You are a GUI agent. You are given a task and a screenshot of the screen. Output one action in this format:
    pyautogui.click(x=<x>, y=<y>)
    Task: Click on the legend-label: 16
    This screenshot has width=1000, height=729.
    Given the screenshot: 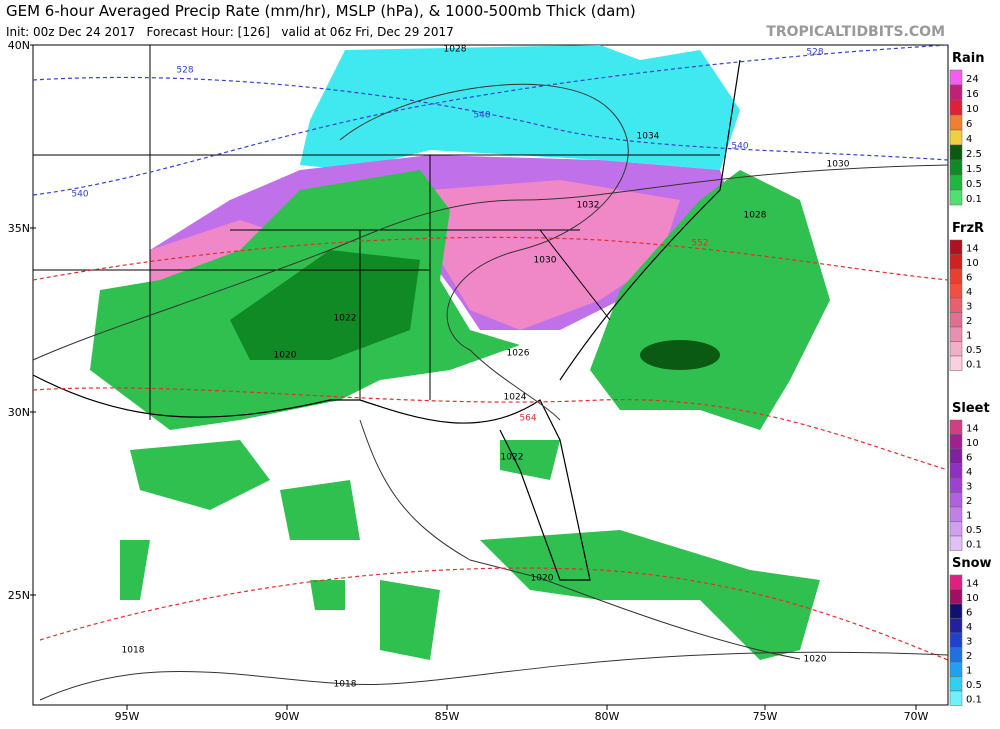 What is the action you would take?
    pyautogui.click(x=972, y=94)
    